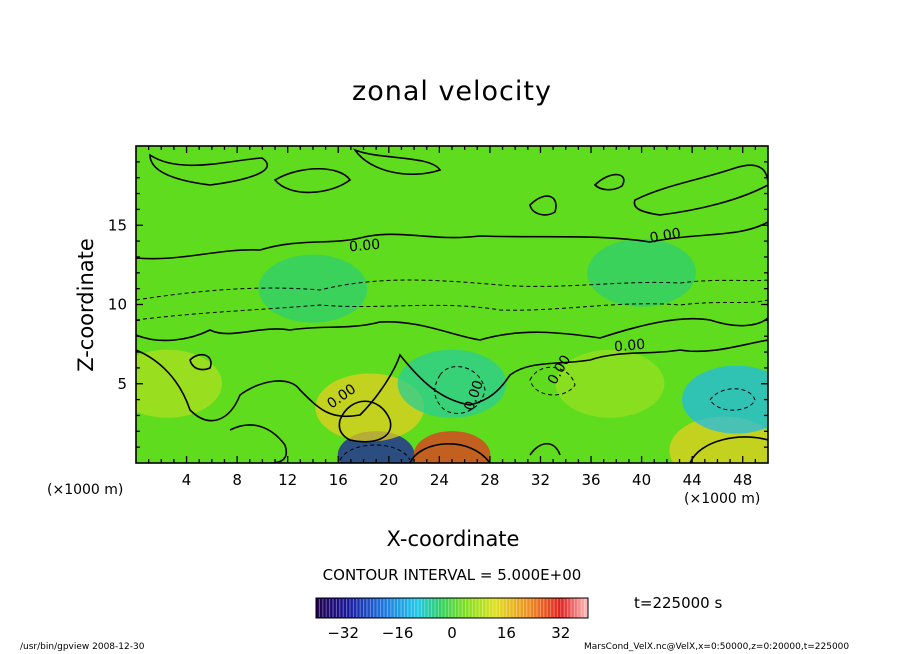 The width and height of the screenshot is (904, 654). I want to click on x-axis-label: X-coordinate, so click(453, 539).